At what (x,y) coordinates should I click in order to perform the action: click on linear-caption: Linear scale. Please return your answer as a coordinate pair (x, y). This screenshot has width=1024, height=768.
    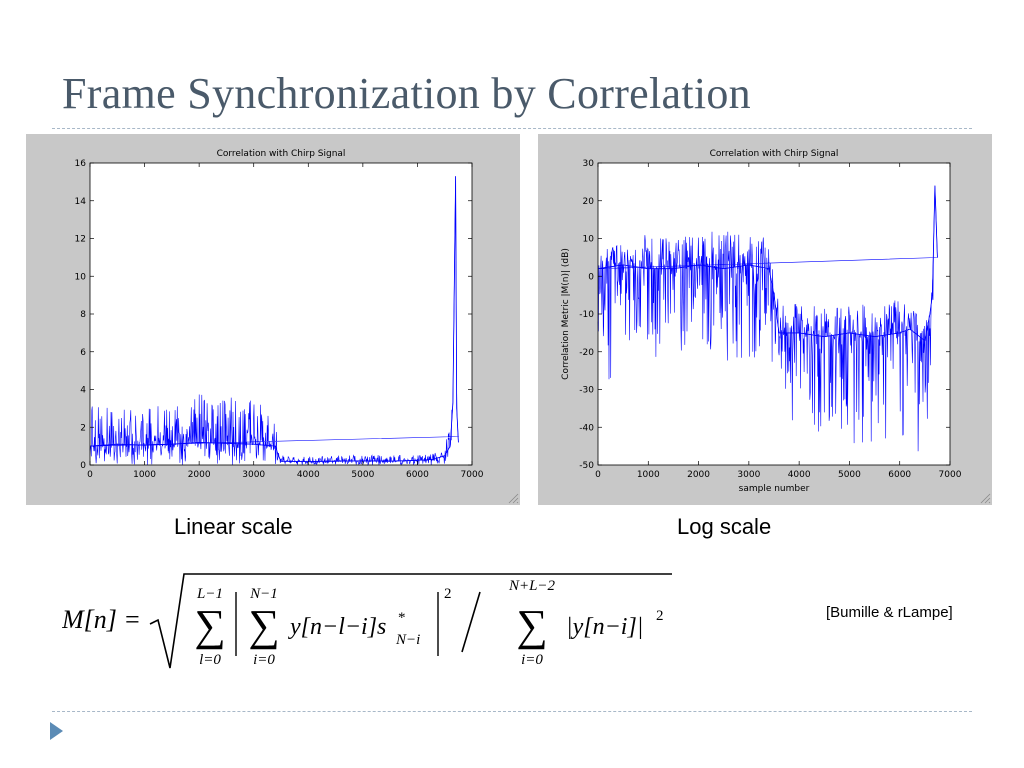
    Looking at the image, I should click on (233, 526).